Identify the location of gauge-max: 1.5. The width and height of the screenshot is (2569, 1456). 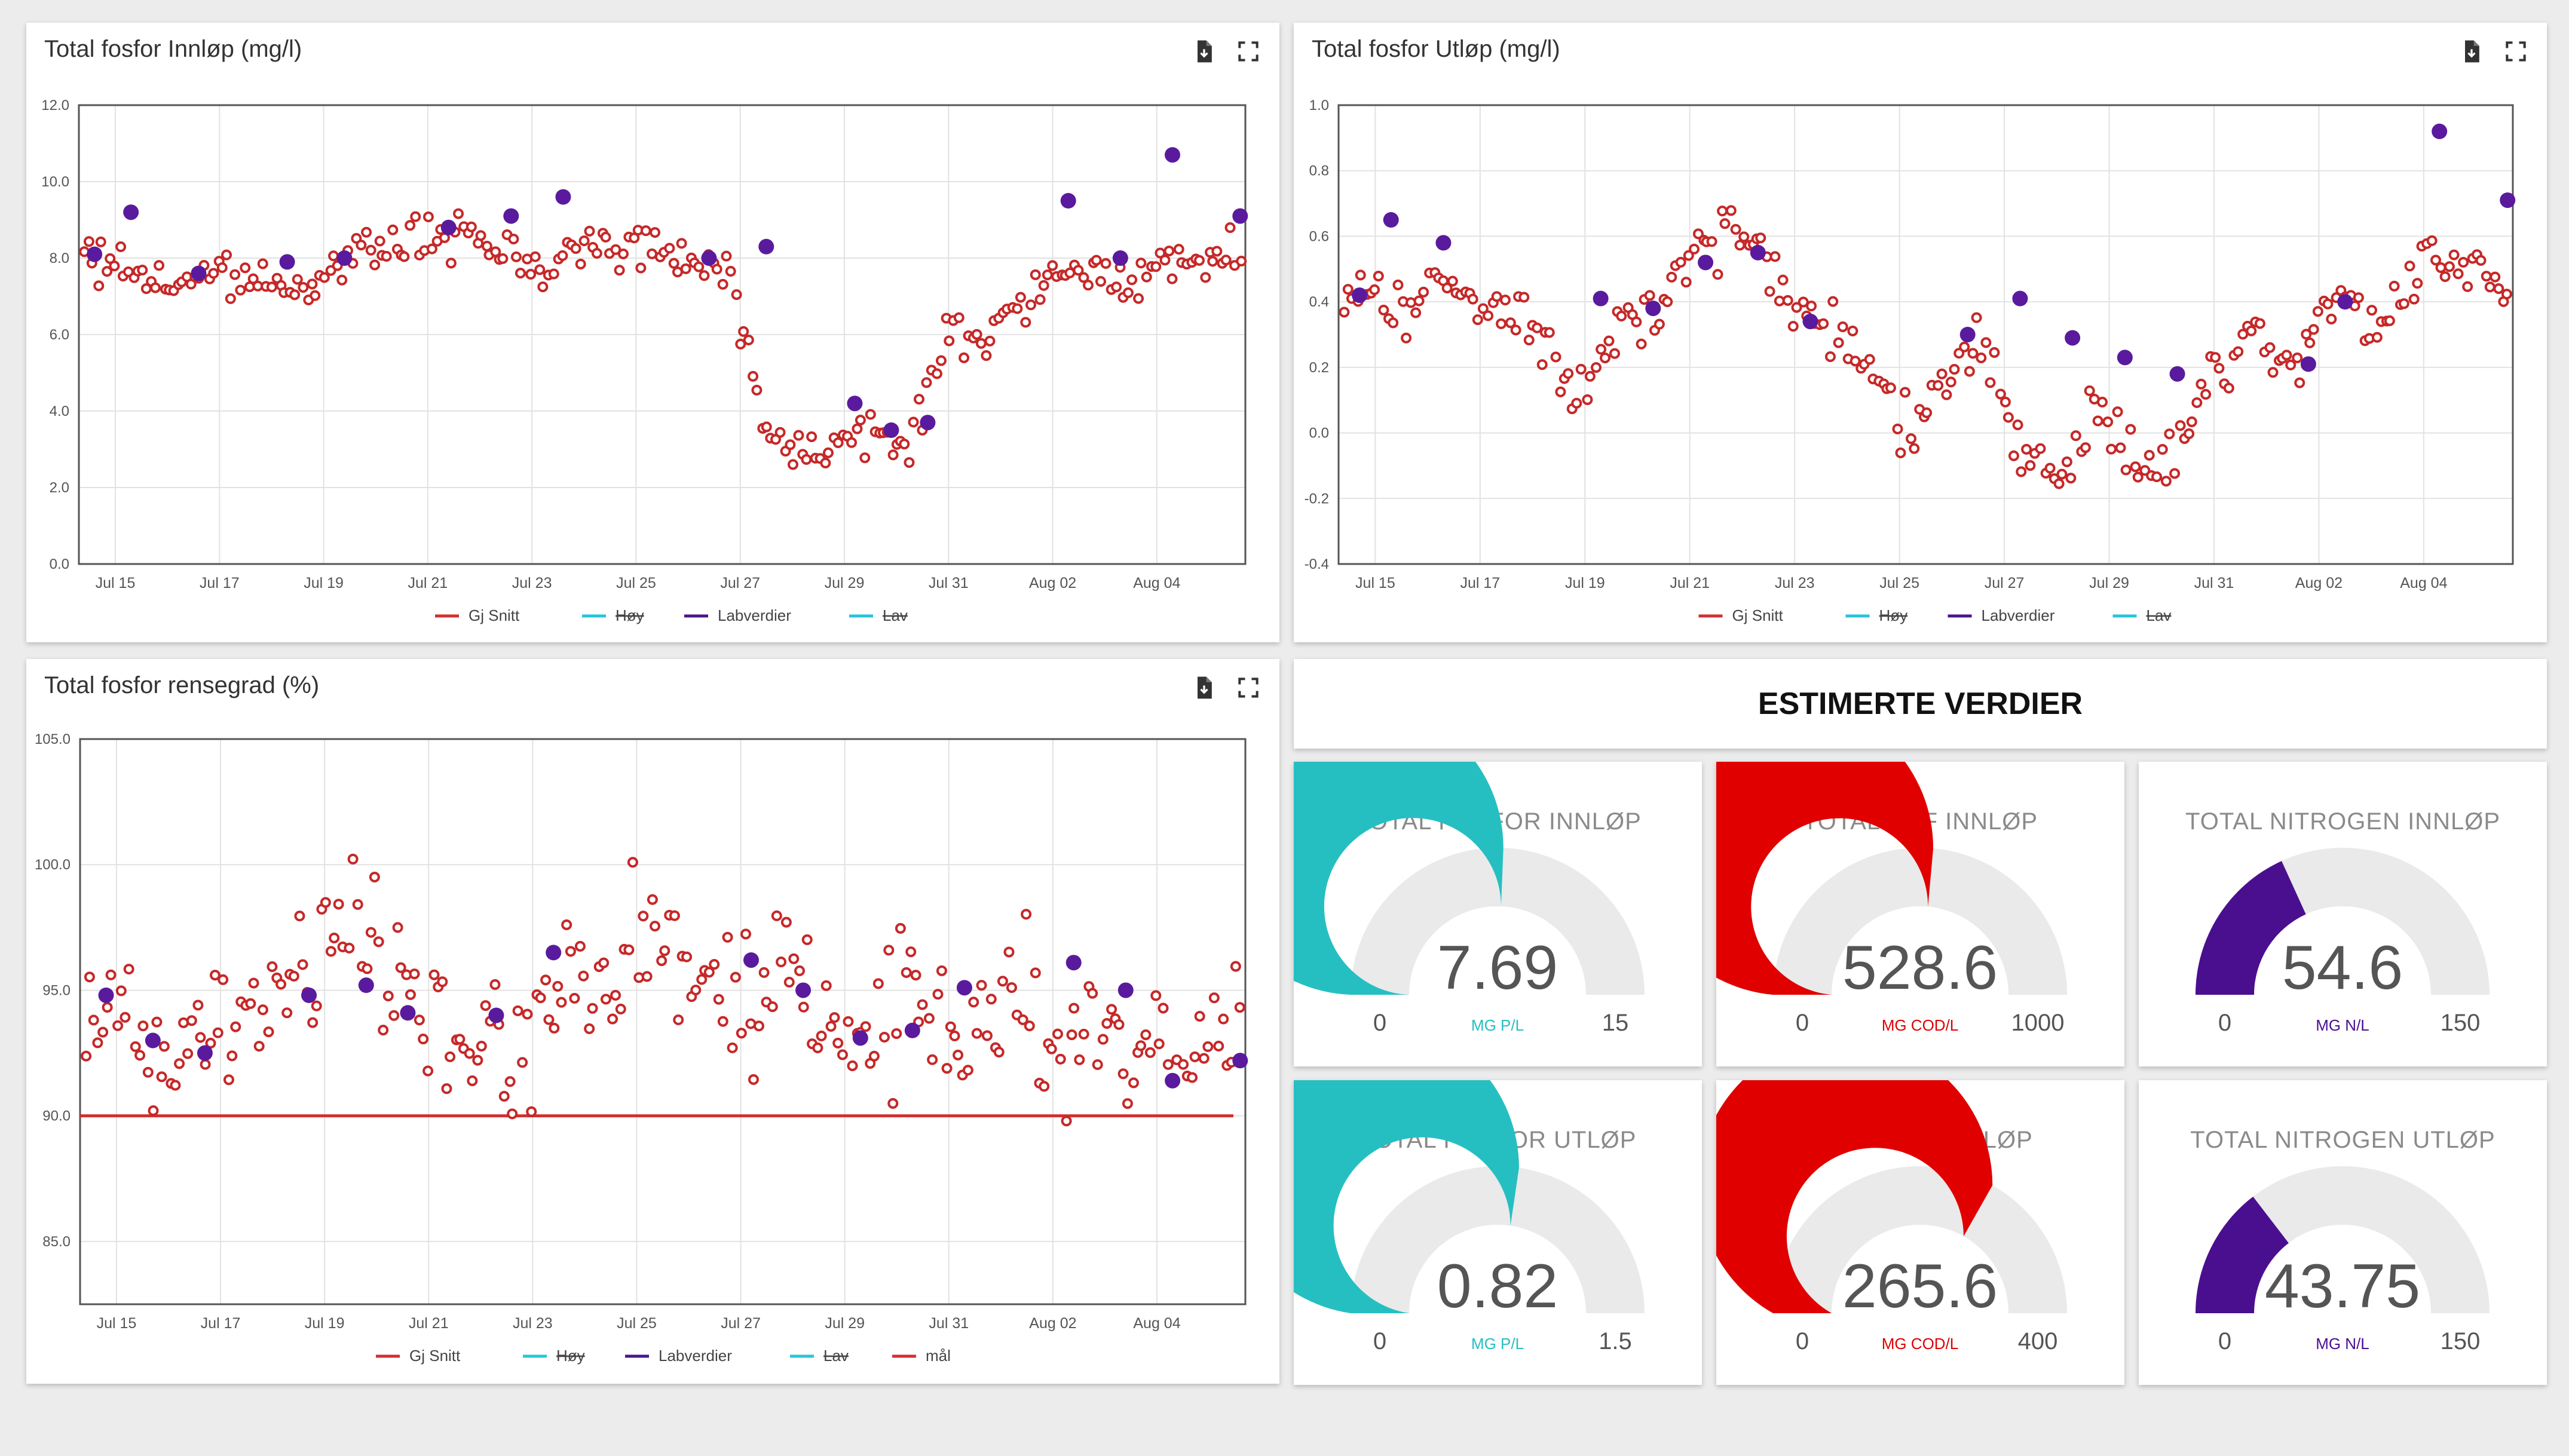
(1615, 1341).